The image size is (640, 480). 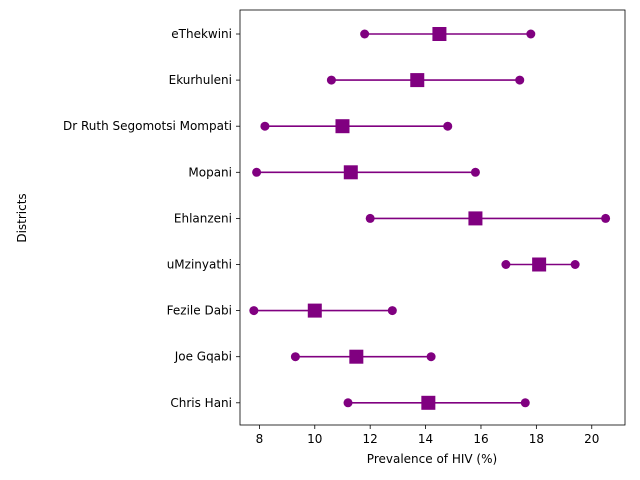 I want to click on x-tick-label: 12, so click(x=370, y=439).